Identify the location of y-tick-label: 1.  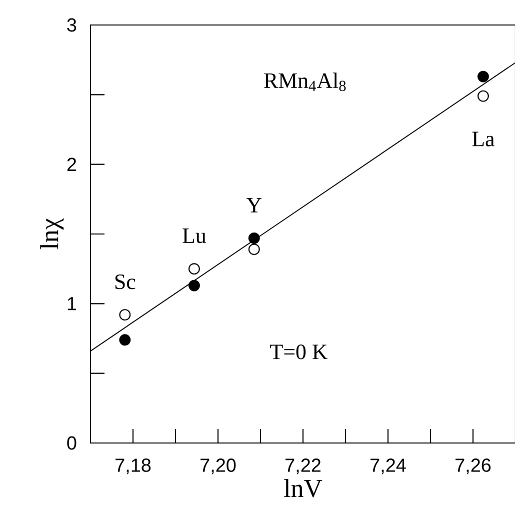
(72, 303).